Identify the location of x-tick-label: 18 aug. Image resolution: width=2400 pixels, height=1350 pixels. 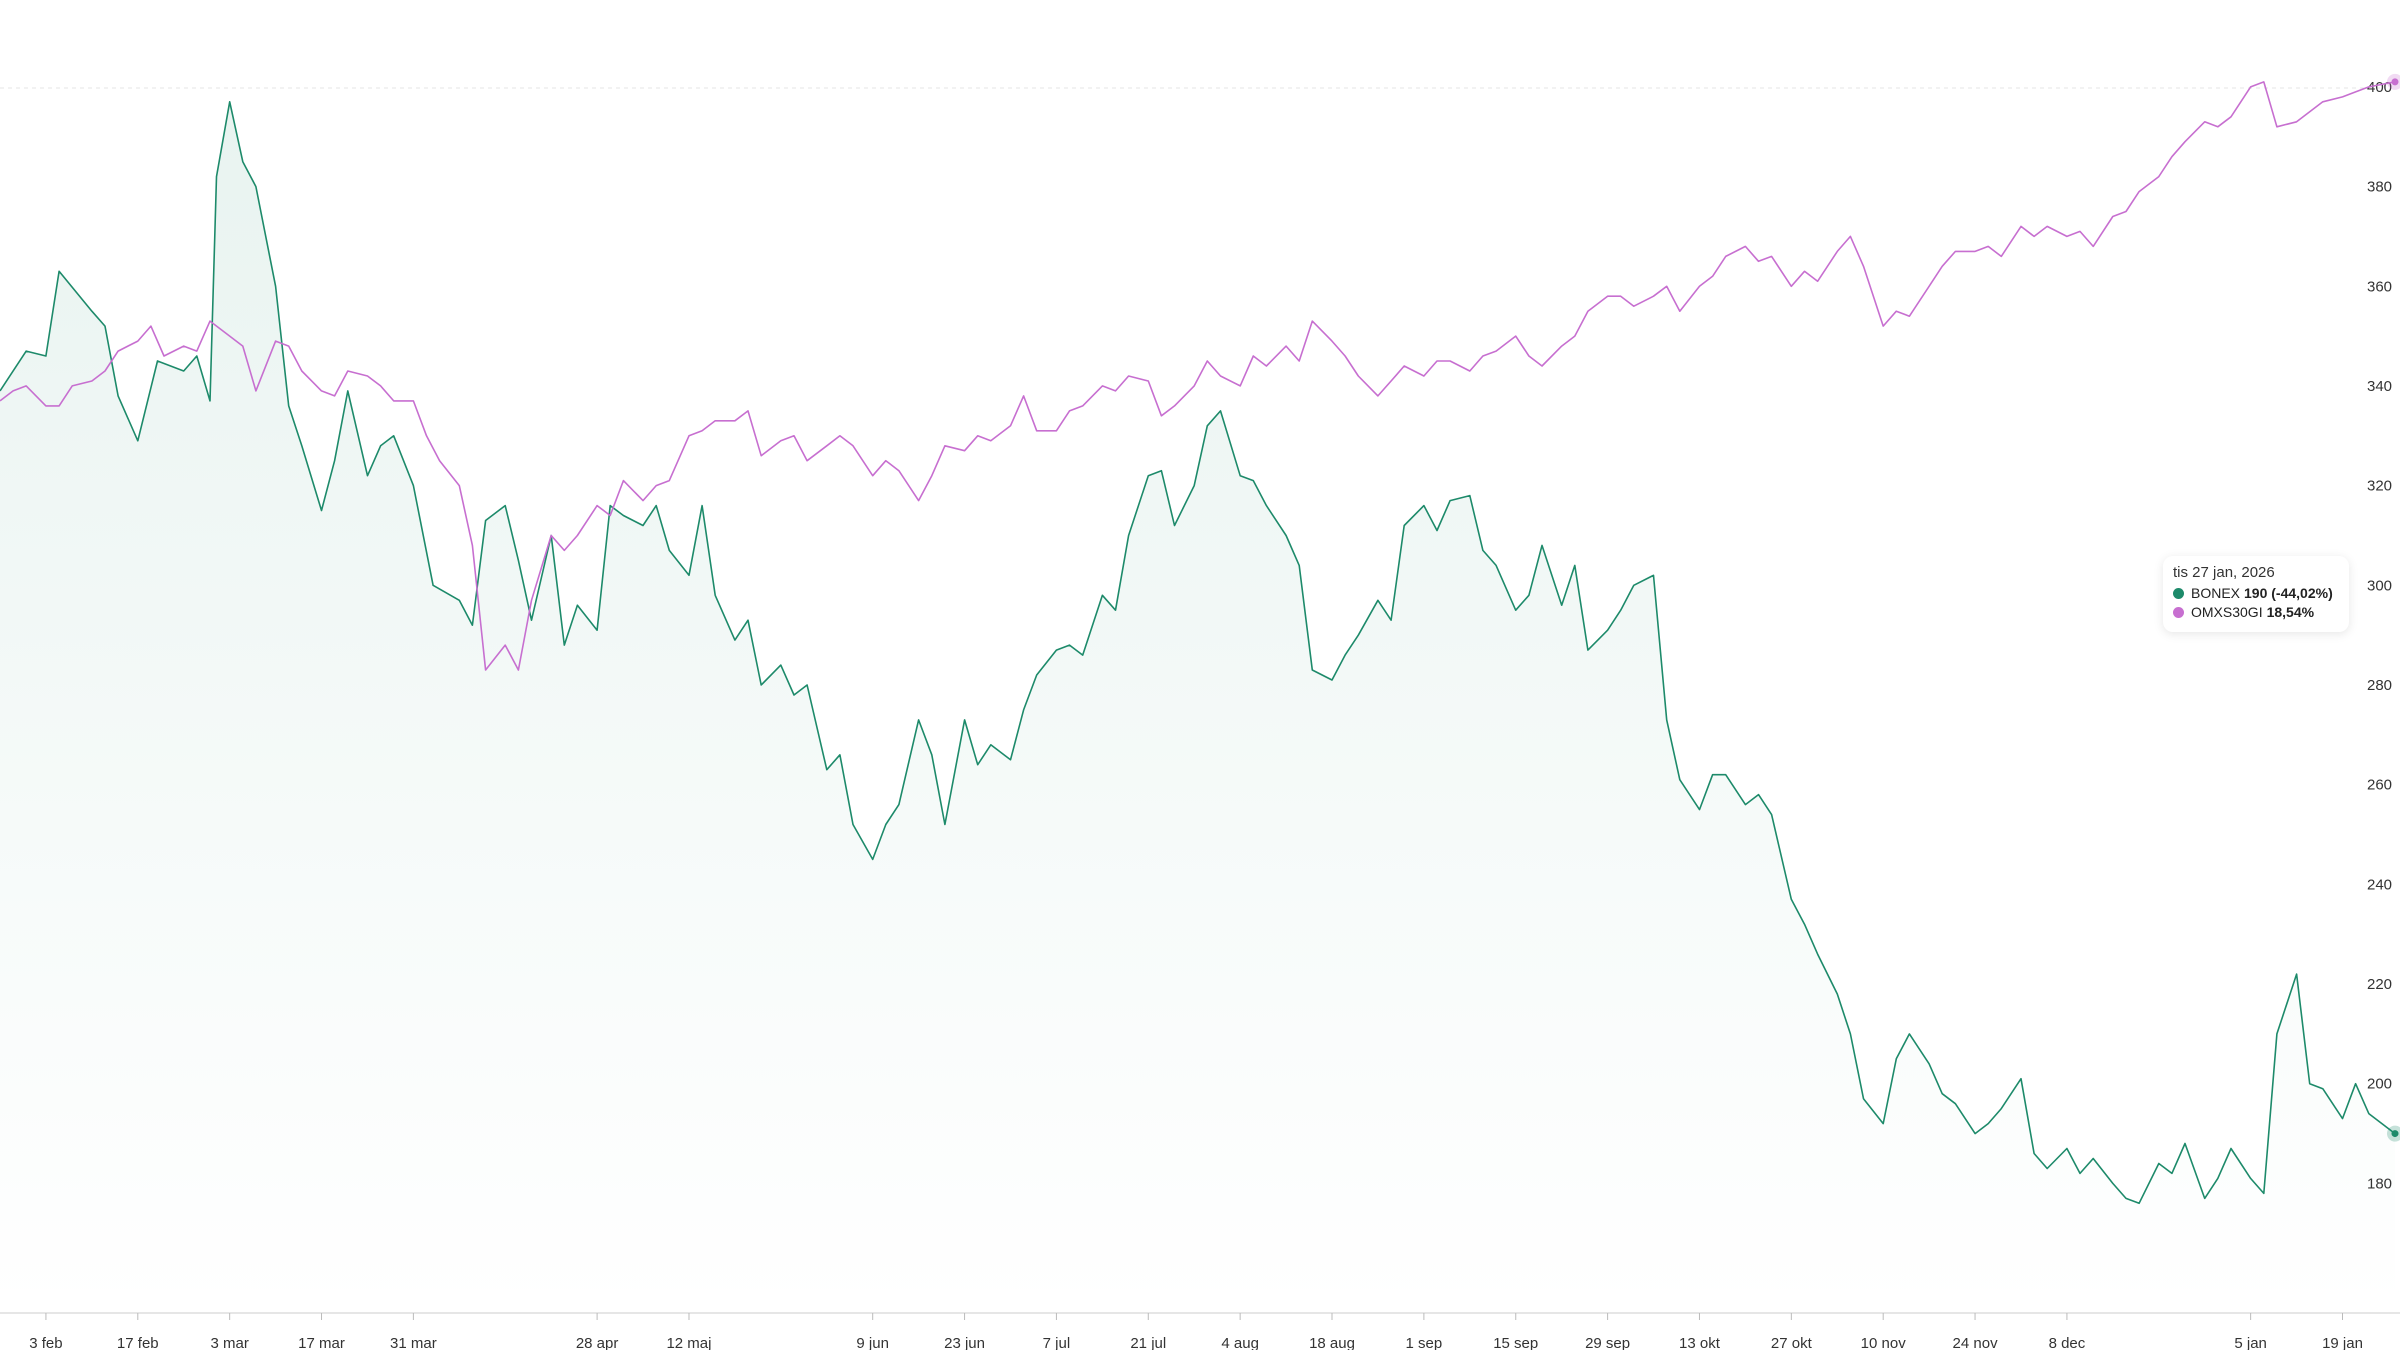
(1332, 1342).